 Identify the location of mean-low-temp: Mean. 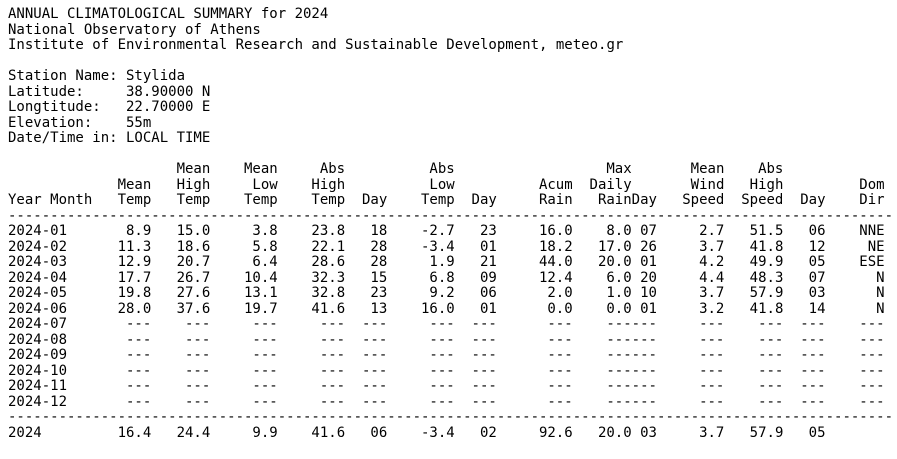
(260, 169).